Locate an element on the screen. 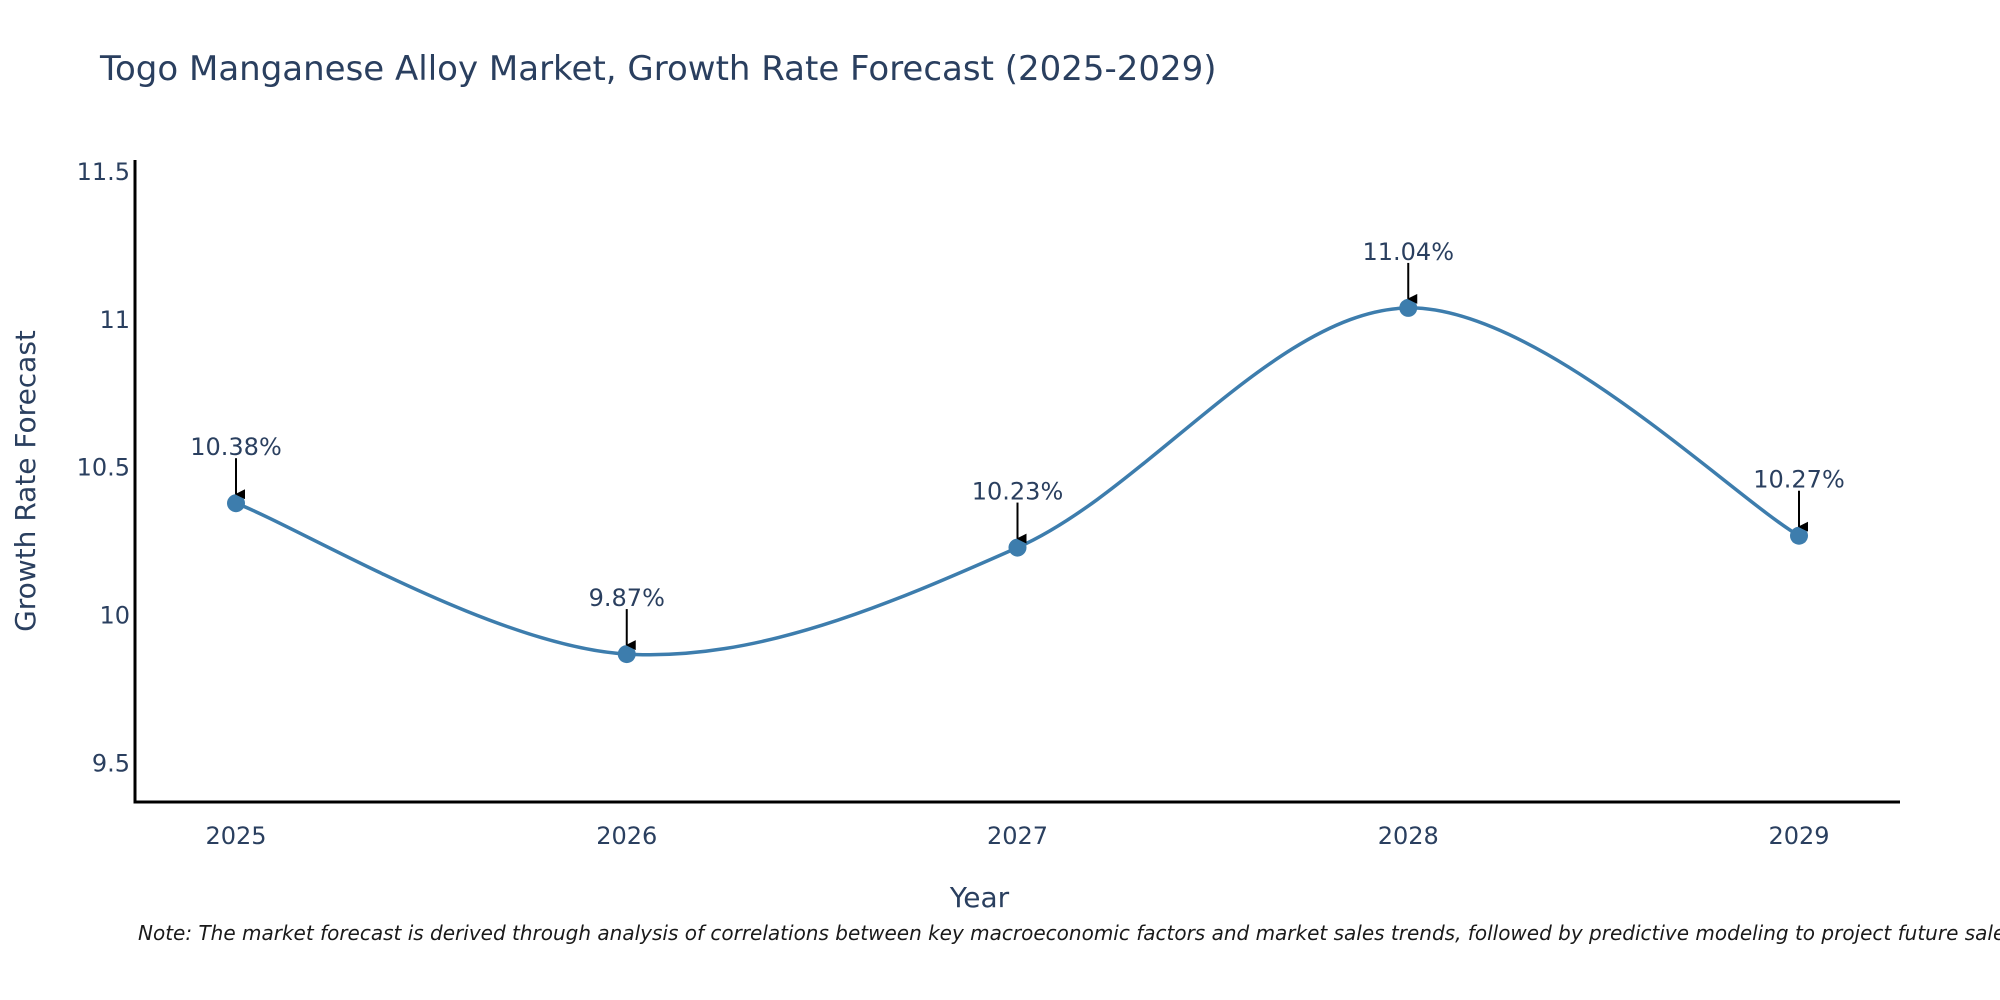 Image resolution: width=2000 pixels, height=1000 pixels. x-axis-title: Year is located at coordinates (979, 897).